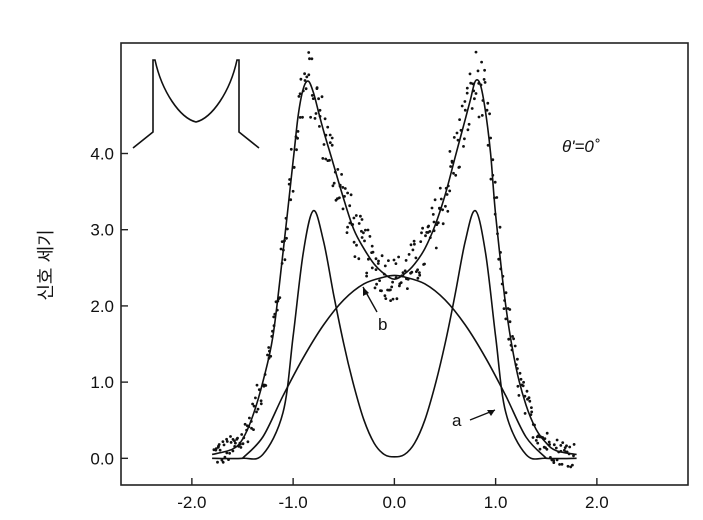  Describe the element at coordinates (382, 324) in the screenshot. I see `curve-b-label: b` at that location.